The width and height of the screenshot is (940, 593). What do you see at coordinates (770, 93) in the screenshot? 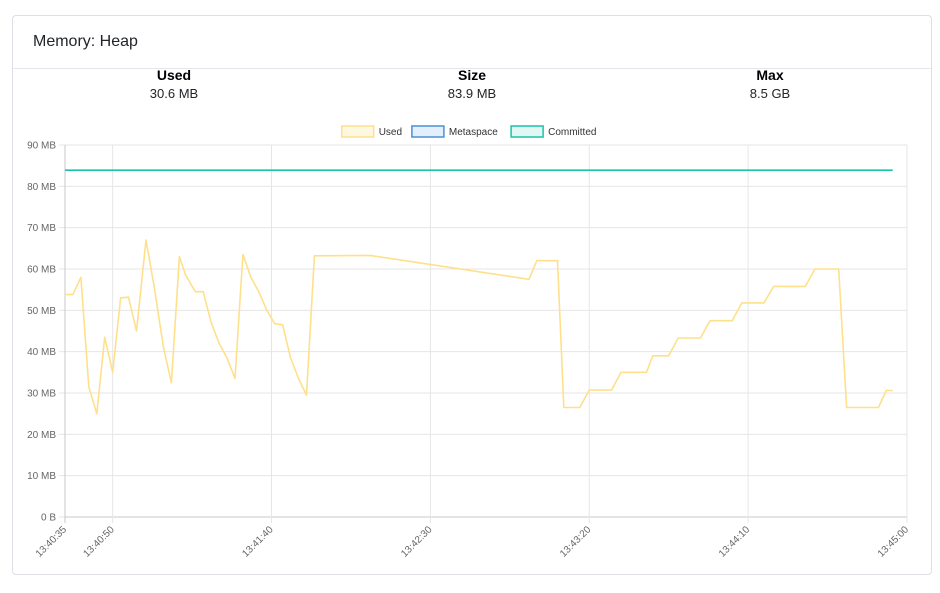
I see `stat-max-value: 8.5 GB` at bounding box center [770, 93].